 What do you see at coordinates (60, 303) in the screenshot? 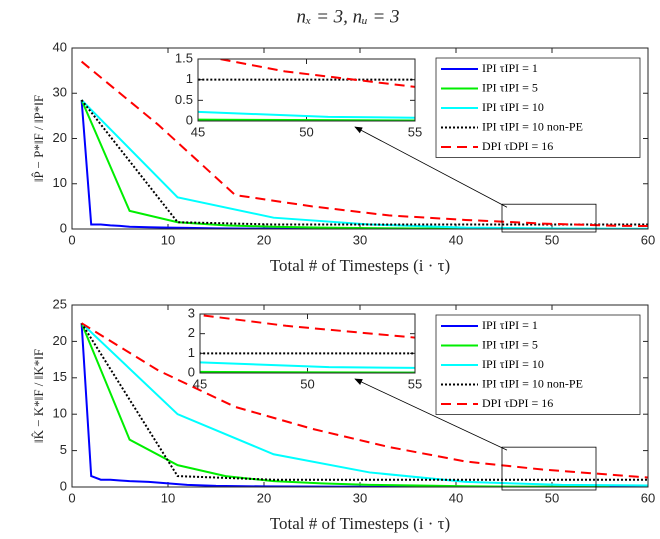
I see `y-tick-label: 25` at bounding box center [60, 303].